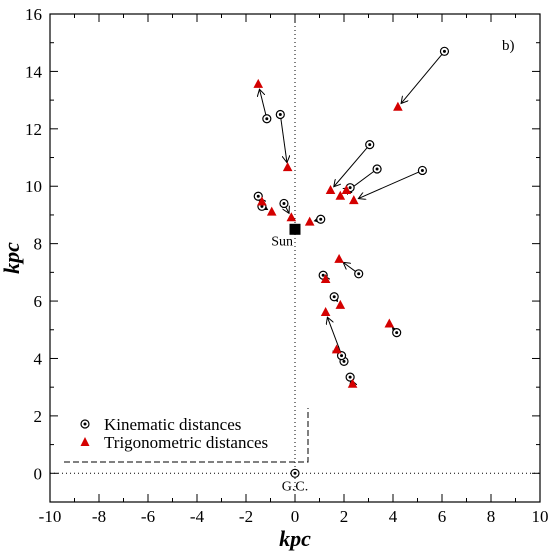  What do you see at coordinates (246, 516) in the screenshot?
I see `x-tick-label: -2` at bounding box center [246, 516].